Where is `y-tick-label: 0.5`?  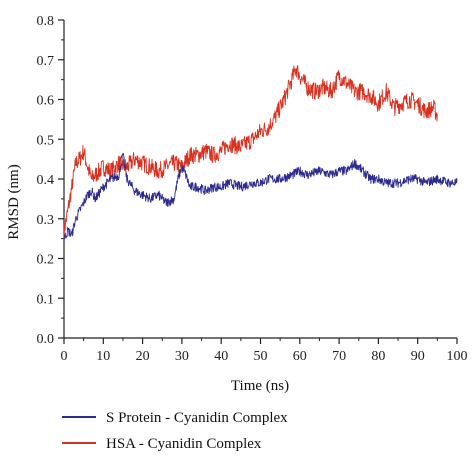
y-tick-label: 0.5 is located at coordinates (46, 140).